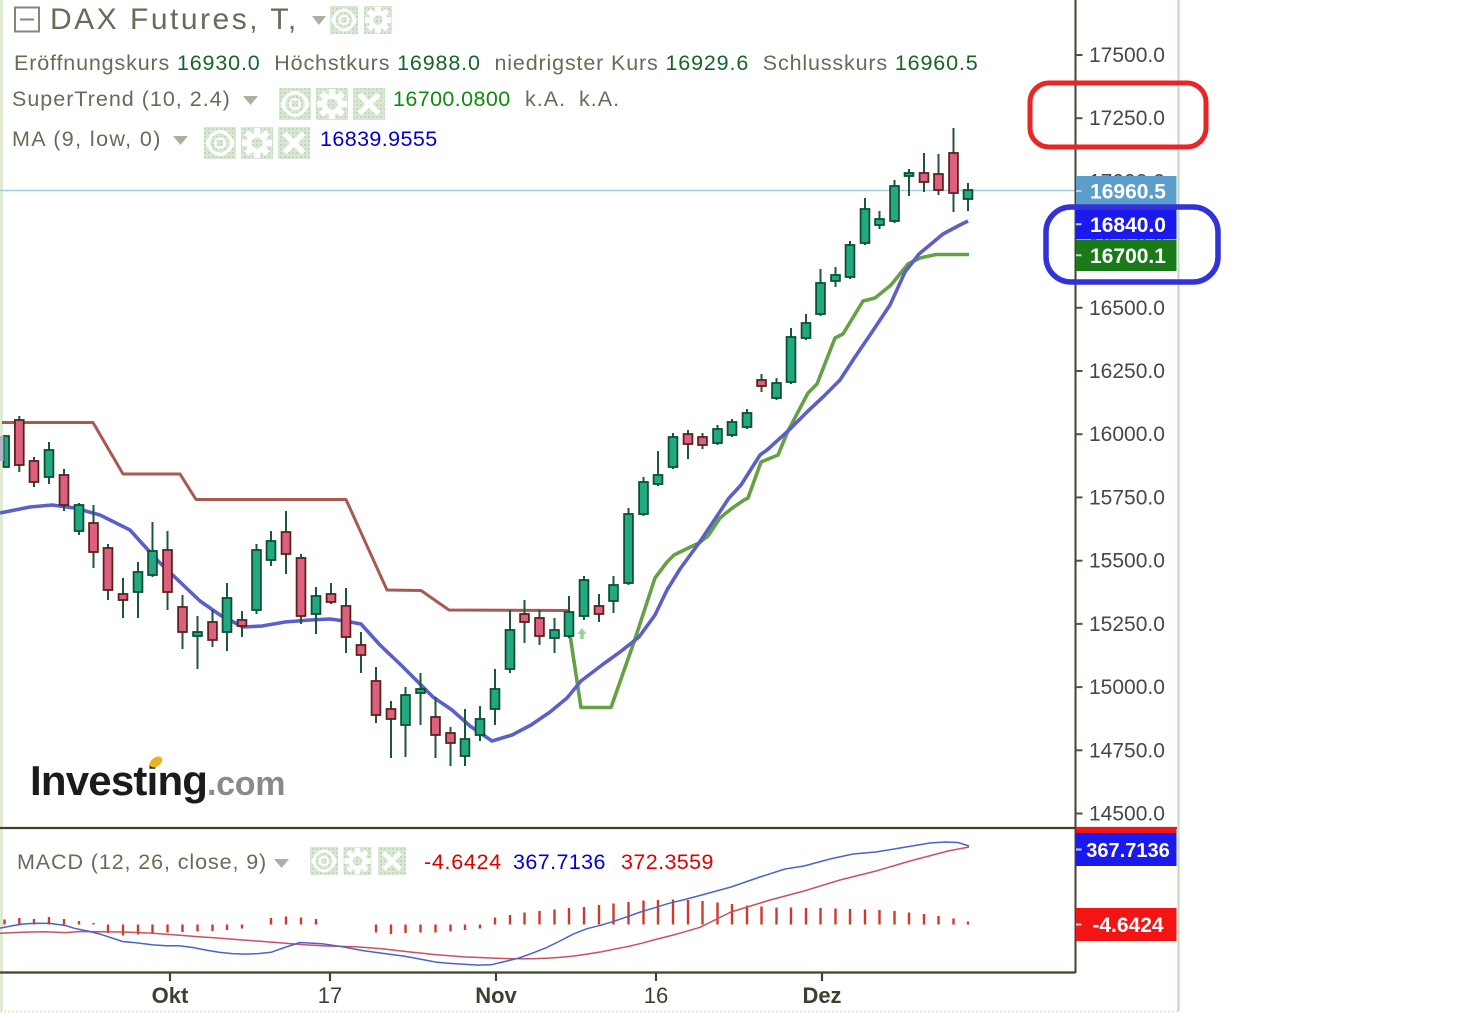 This screenshot has width=1463, height=1015. What do you see at coordinates (1127, 371) in the screenshot?
I see `svg-text: 16250.0` at bounding box center [1127, 371].